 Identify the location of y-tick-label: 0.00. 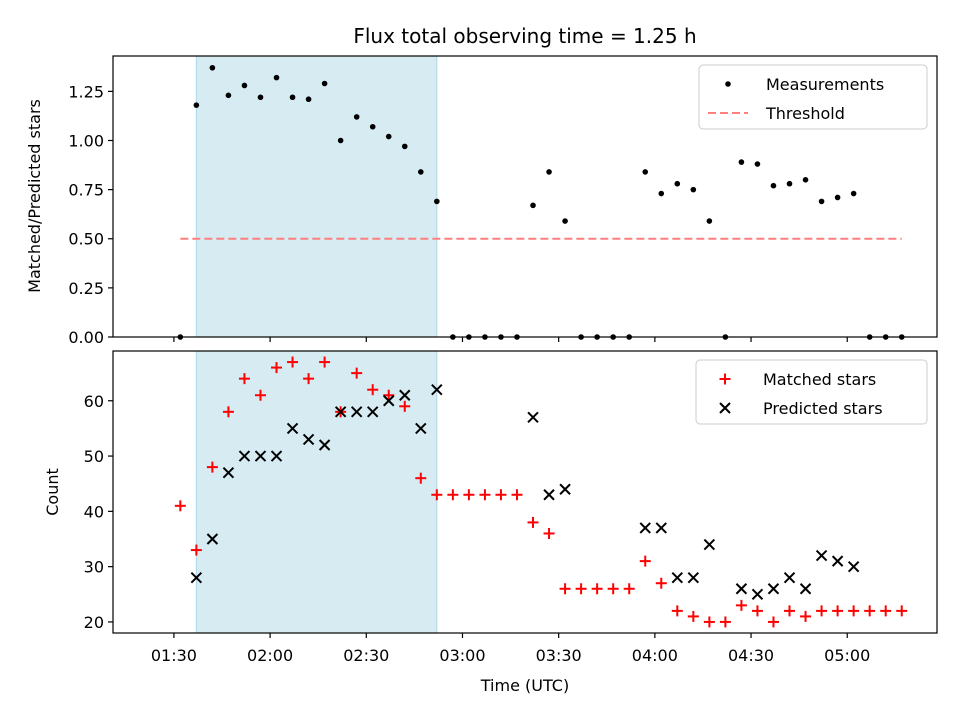
(86, 337).